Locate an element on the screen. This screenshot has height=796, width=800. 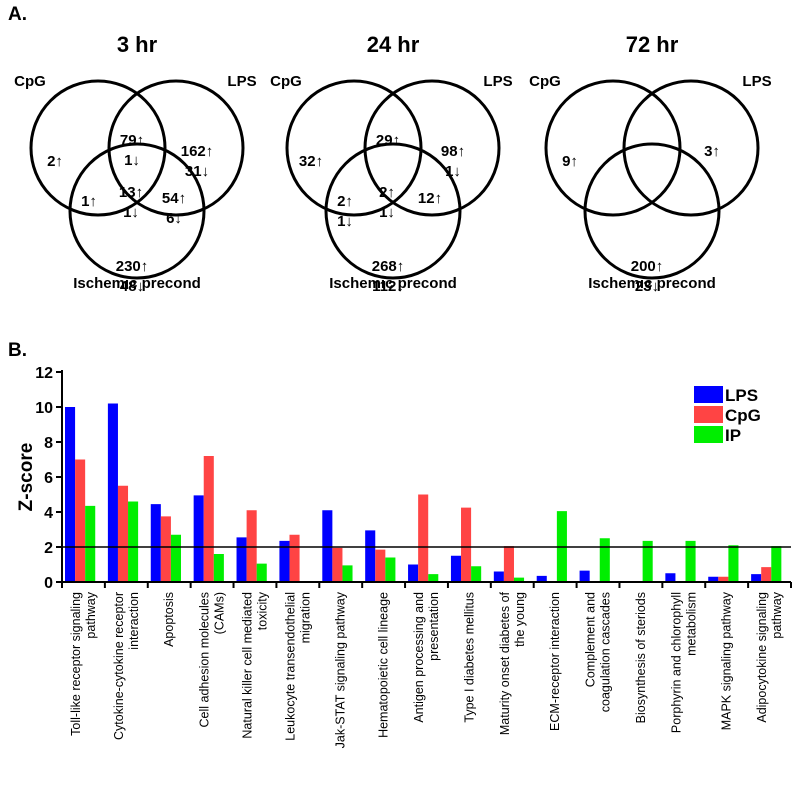
category-label: Jak-STAT signaling pathway is located at coordinates (341, 669).